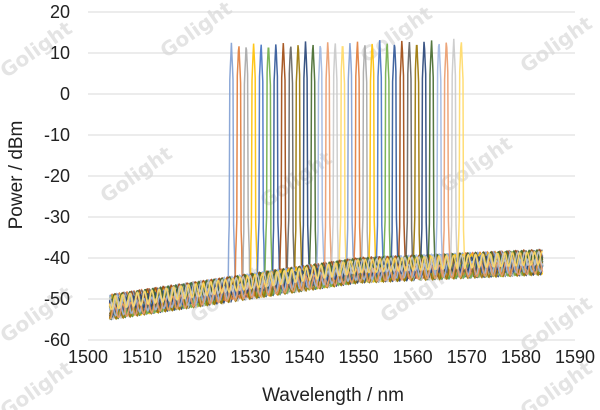 This screenshot has width=600, height=410. Describe the element at coordinates (57, 340) in the screenshot. I see `y-tick-label: -60` at that location.